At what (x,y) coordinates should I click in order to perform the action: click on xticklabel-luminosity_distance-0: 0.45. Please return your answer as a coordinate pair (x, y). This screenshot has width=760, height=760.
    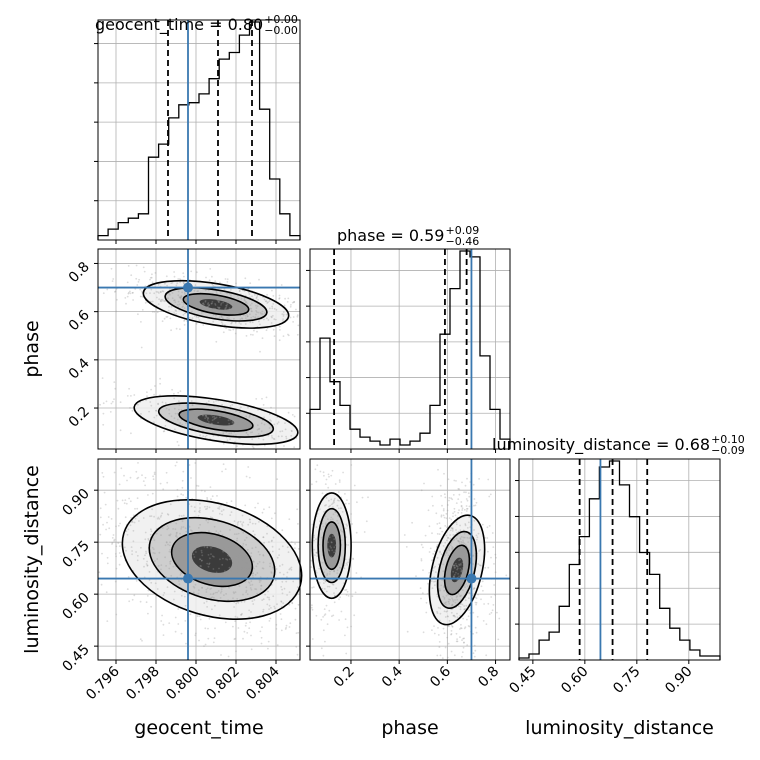
    Looking at the image, I should click on (522, 680).